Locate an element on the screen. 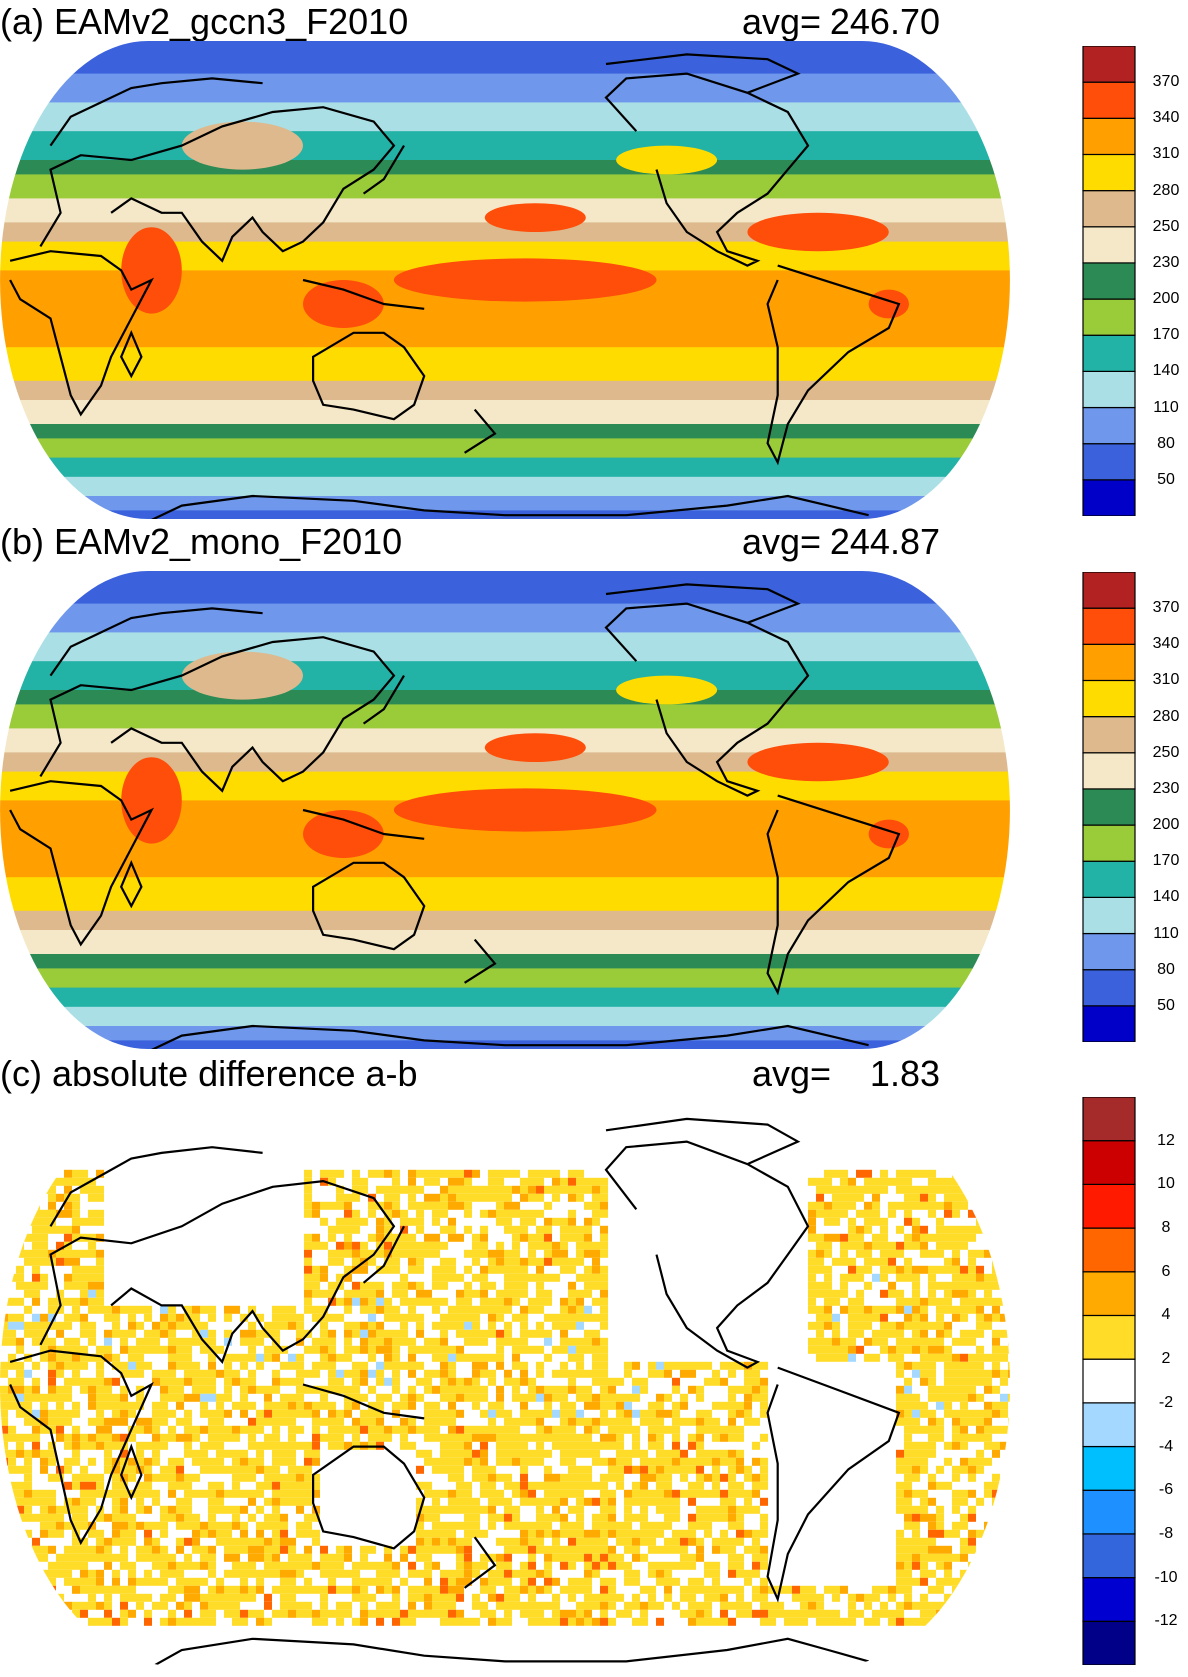 This screenshot has height=1677, width=1188. colorbar-label: 6 is located at coordinates (1166, 1271).